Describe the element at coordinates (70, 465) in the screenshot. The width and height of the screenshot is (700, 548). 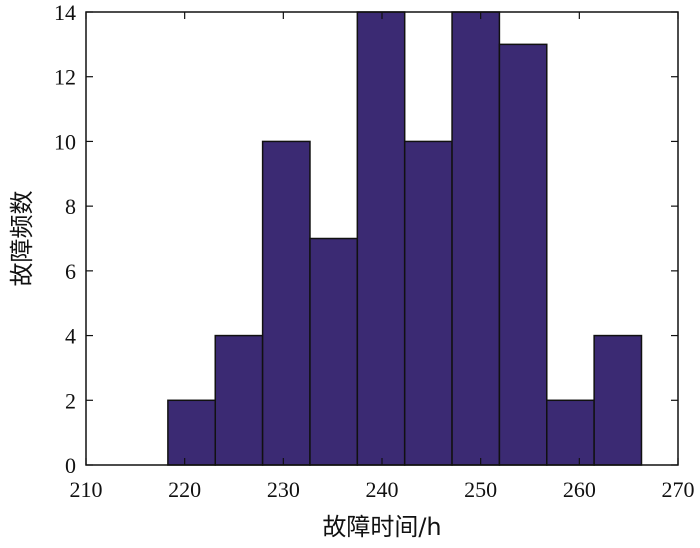
I see `y-tick-label-0: 0` at that location.